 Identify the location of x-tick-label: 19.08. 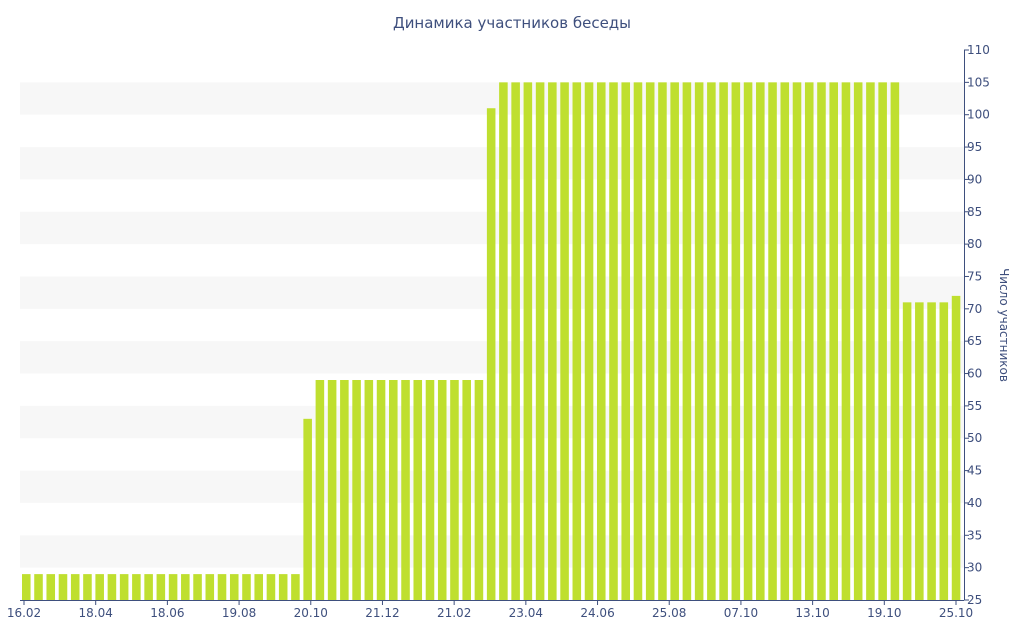
(239, 613).